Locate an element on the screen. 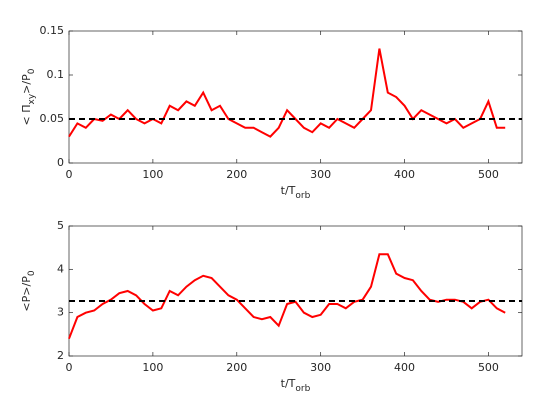 The image size is (545, 413). y-tick-label: 0.1 is located at coordinates (56, 74).